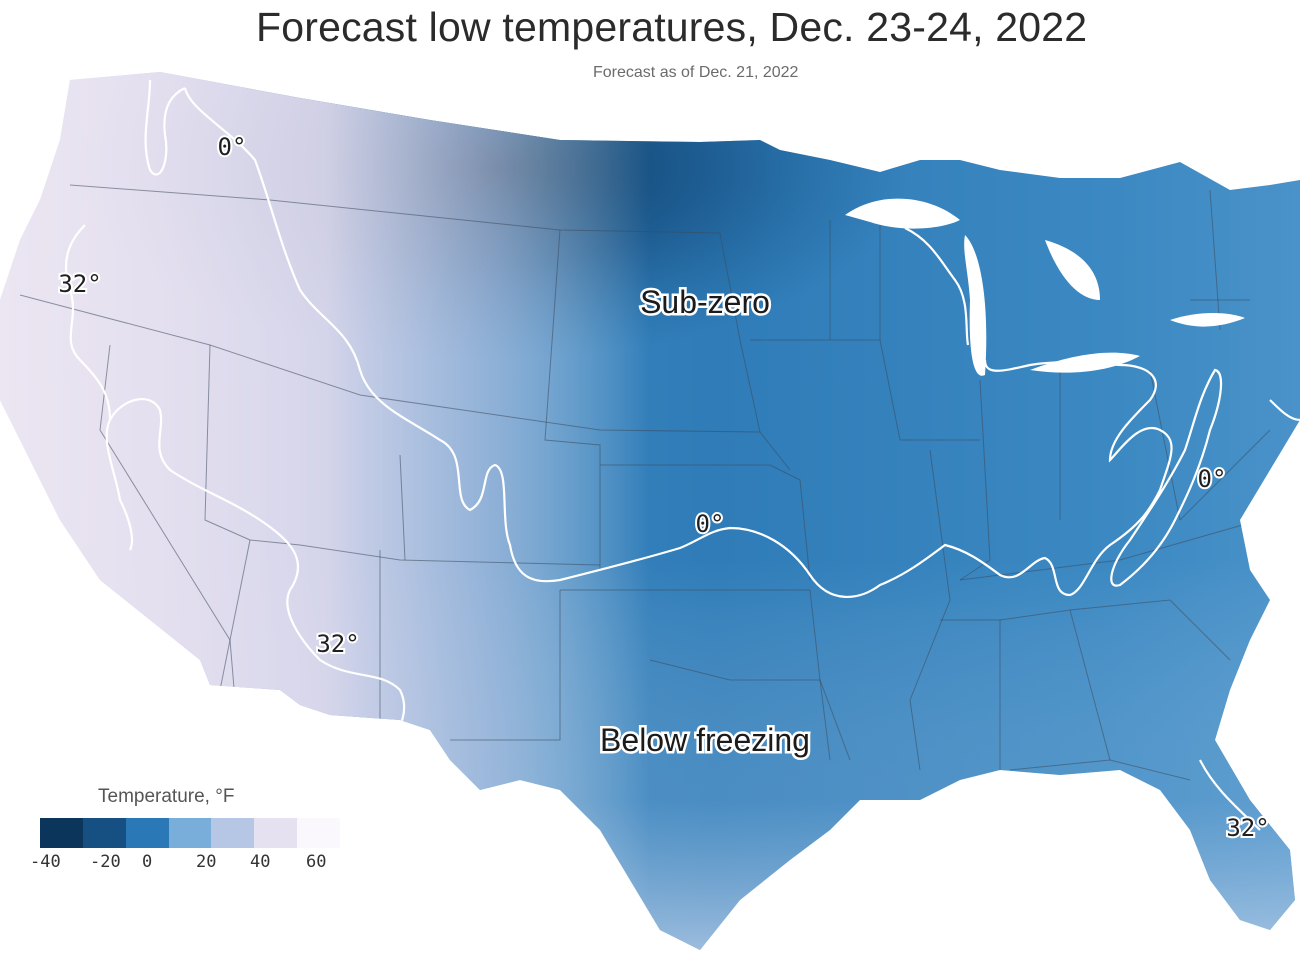  I want to click on zero-degree-contour-nw-loop, so click(165, 127).